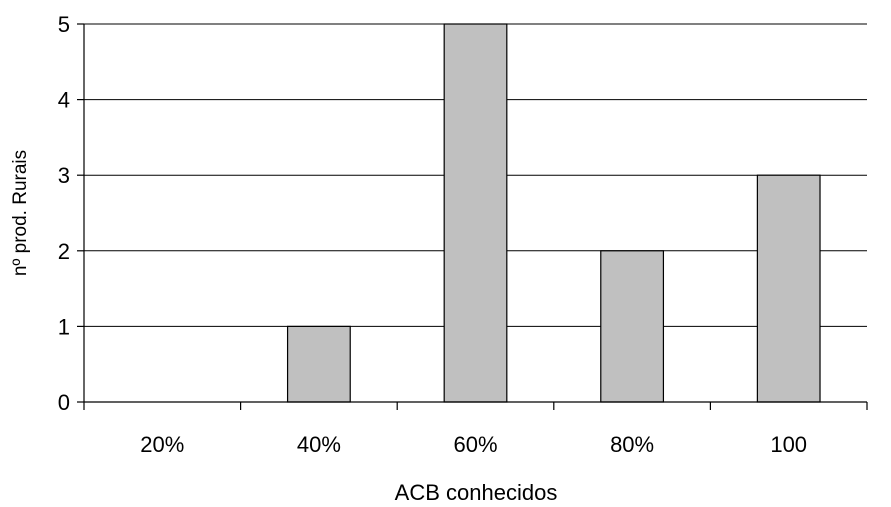  I want to click on x-ticks: 20% 40% 60% 80% 100, so click(475, 429).